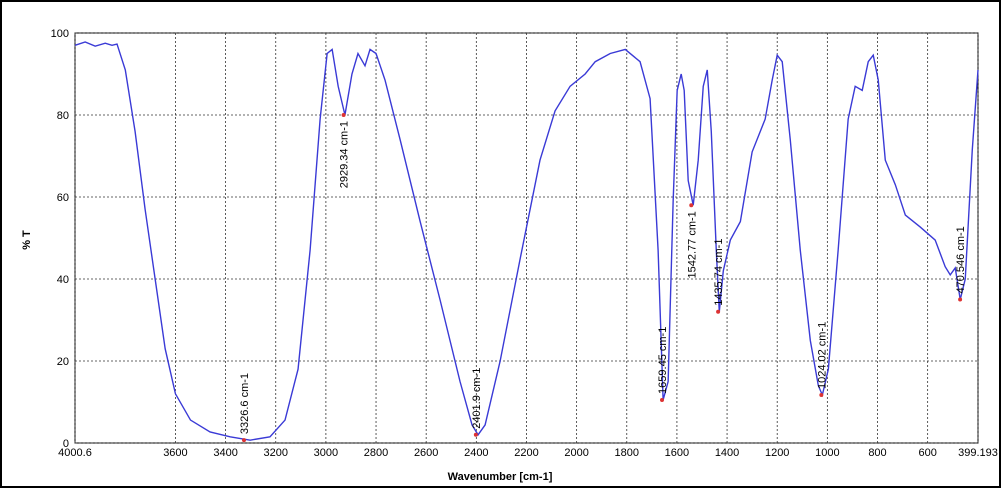 The width and height of the screenshot is (1001, 488). I want to click on x-tick-label: 1600, so click(677, 453).